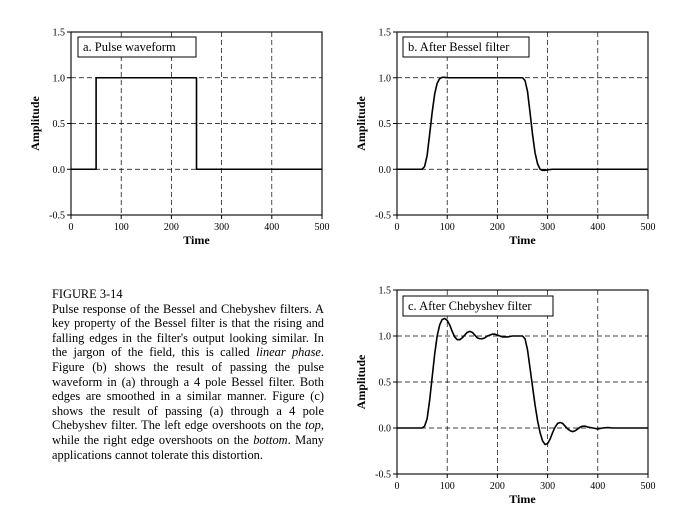  What do you see at coordinates (459, 47) in the screenshot?
I see `chart-title: b. After Bessel filter` at bounding box center [459, 47].